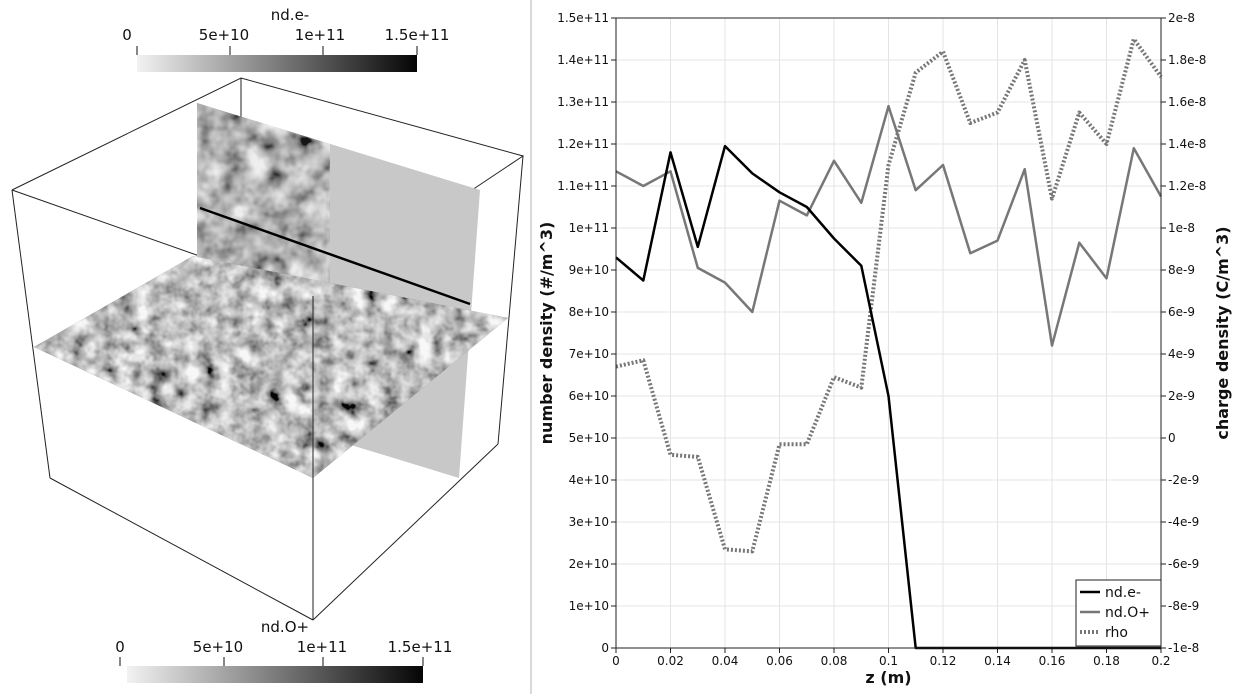 This screenshot has height=698, width=1237. What do you see at coordinates (888, 677) in the screenshot?
I see `x-axis-label: z (m)` at bounding box center [888, 677].